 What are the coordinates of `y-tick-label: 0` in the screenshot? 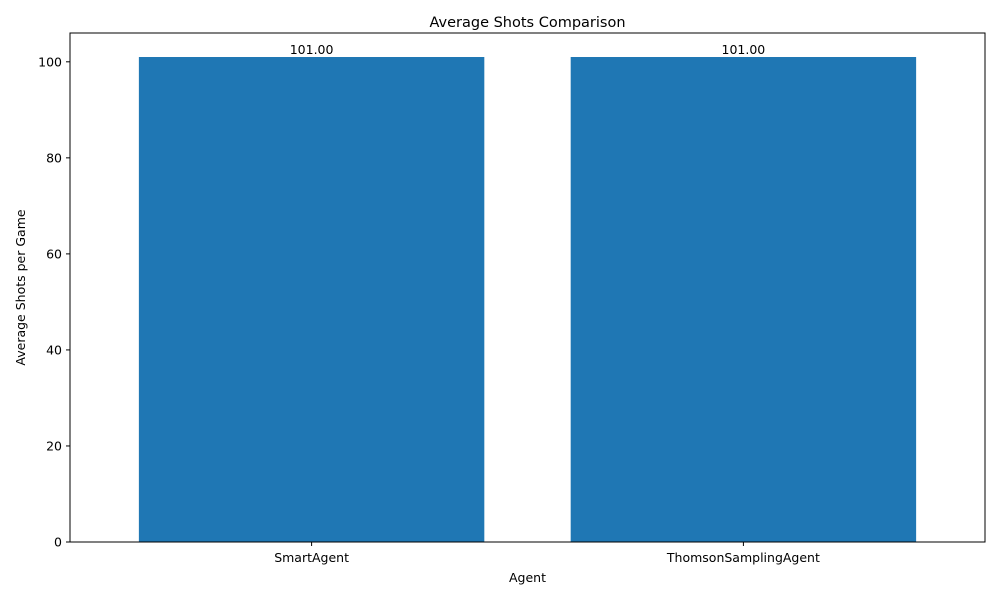 It's located at (58, 542).